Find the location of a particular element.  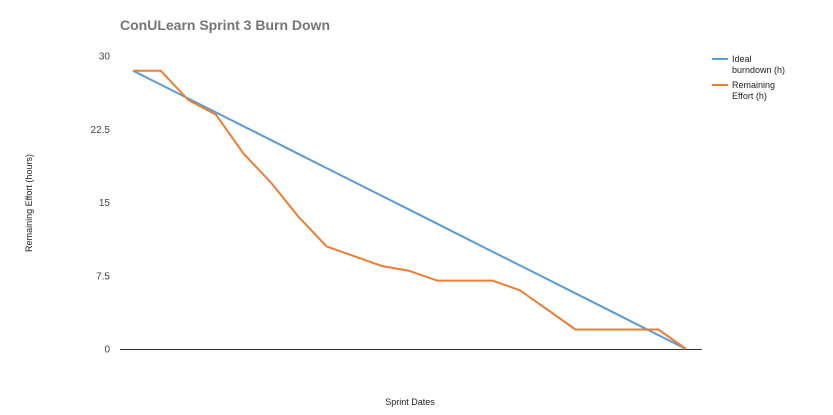

y-tick-label: 30 is located at coordinates (105, 57).